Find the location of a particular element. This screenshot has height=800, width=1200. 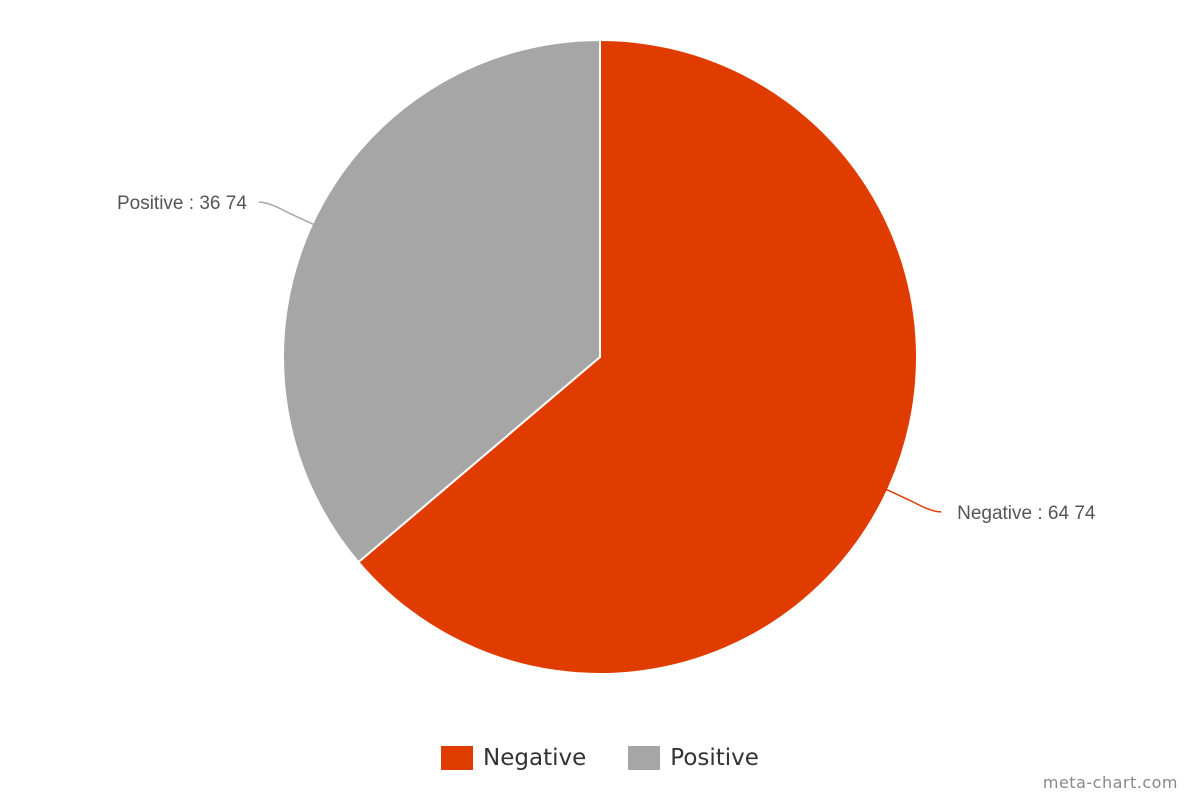

legend-item-negative: Negative is located at coordinates (513, 758).